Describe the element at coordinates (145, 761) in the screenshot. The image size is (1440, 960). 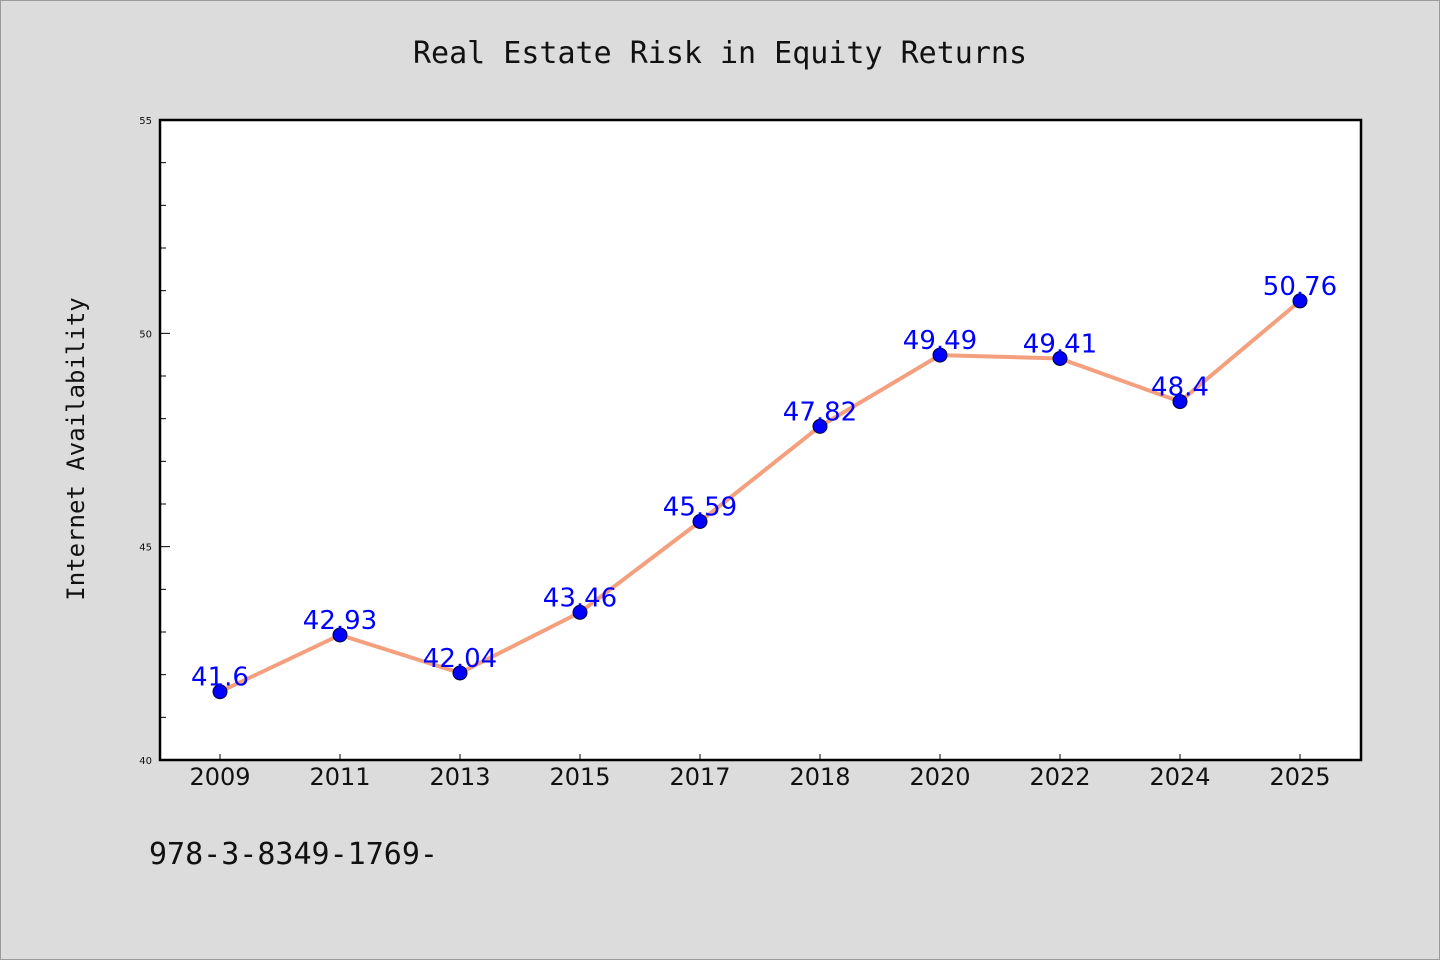
I see `y-tick-label: 40` at that location.